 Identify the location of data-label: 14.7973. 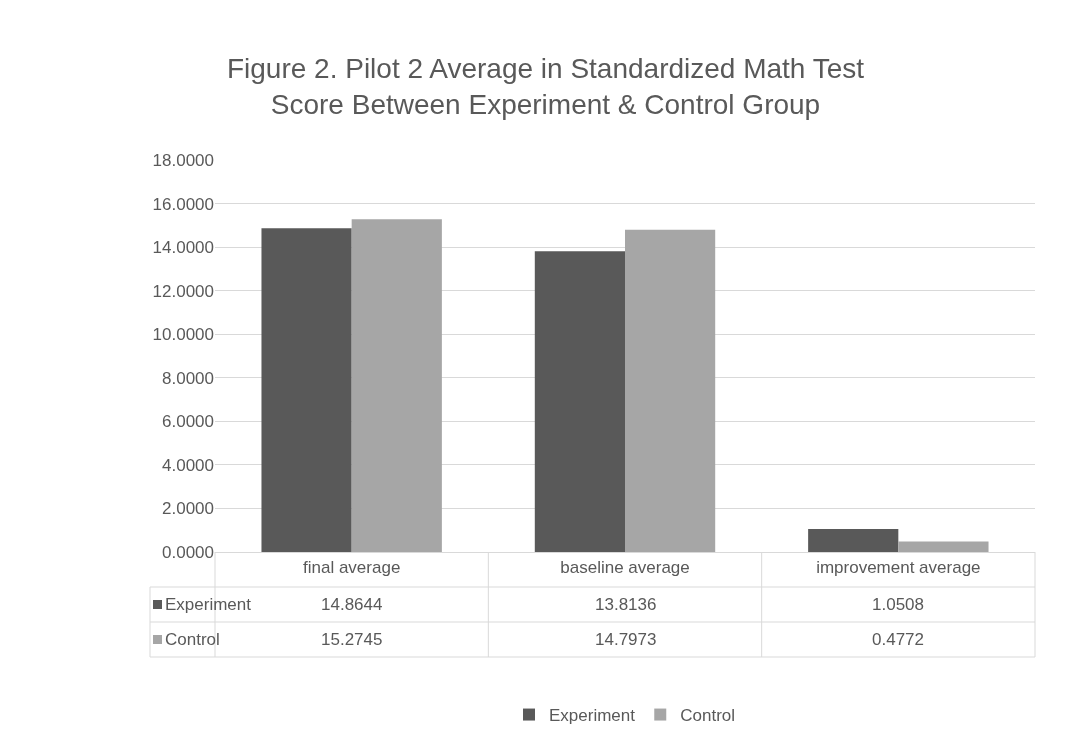
(626, 639).